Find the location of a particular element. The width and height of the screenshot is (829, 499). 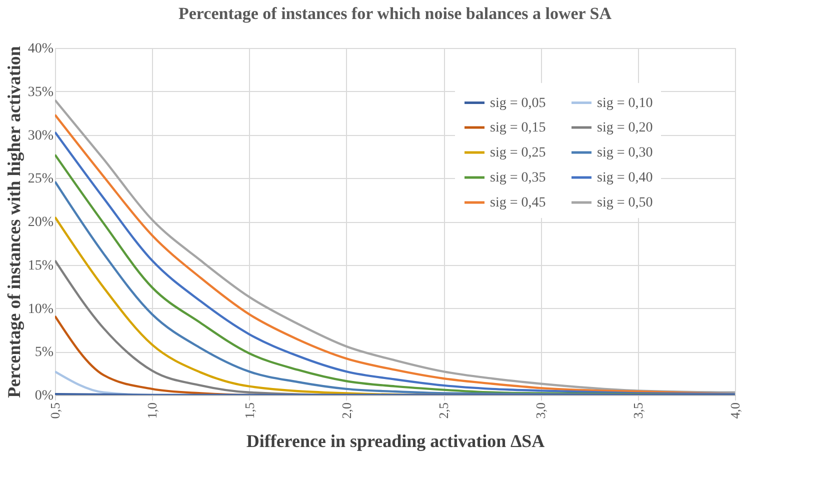

legend-label: sig = 0,15 is located at coordinates (518, 128).